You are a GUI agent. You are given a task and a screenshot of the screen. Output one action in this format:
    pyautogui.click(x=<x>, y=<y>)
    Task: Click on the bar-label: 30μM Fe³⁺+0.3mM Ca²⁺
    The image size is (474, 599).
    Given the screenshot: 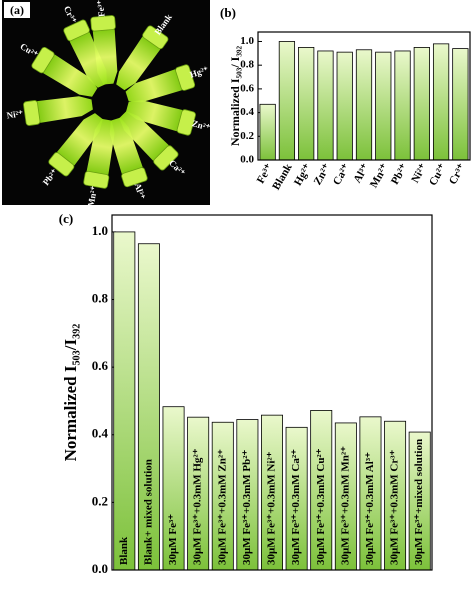 What is the action you would take?
    pyautogui.click(x=296, y=507)
    